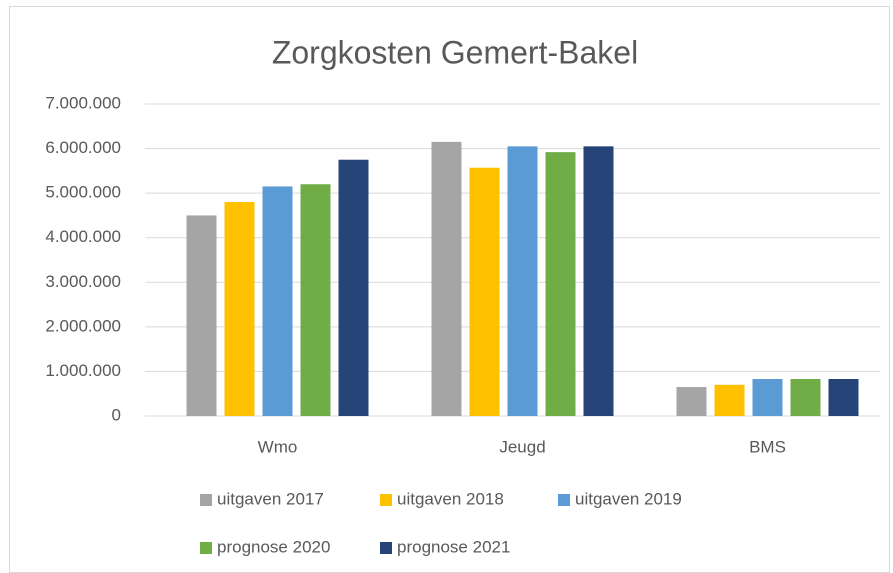 The width and height of the screenshot is (893, 573). What do you see at coordinates (116, 414) in the screenshot?
I see `y-tick-label: 0` at bounding box center [116, 414].